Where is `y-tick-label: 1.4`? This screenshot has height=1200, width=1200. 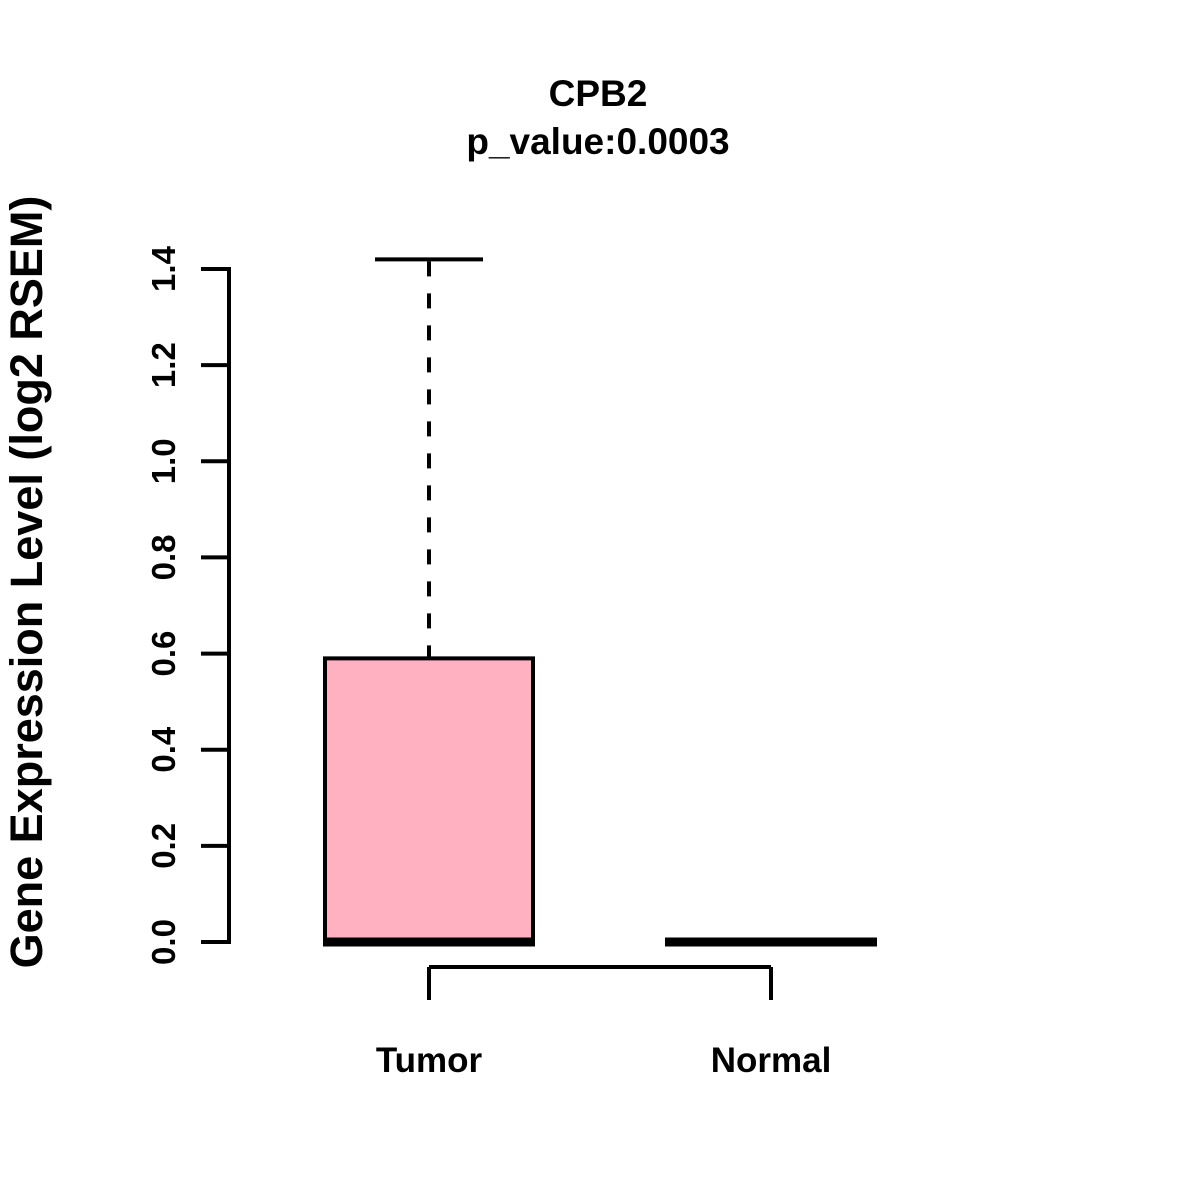
y-tick-label: 1.4 is located at coordinates (163, 268).